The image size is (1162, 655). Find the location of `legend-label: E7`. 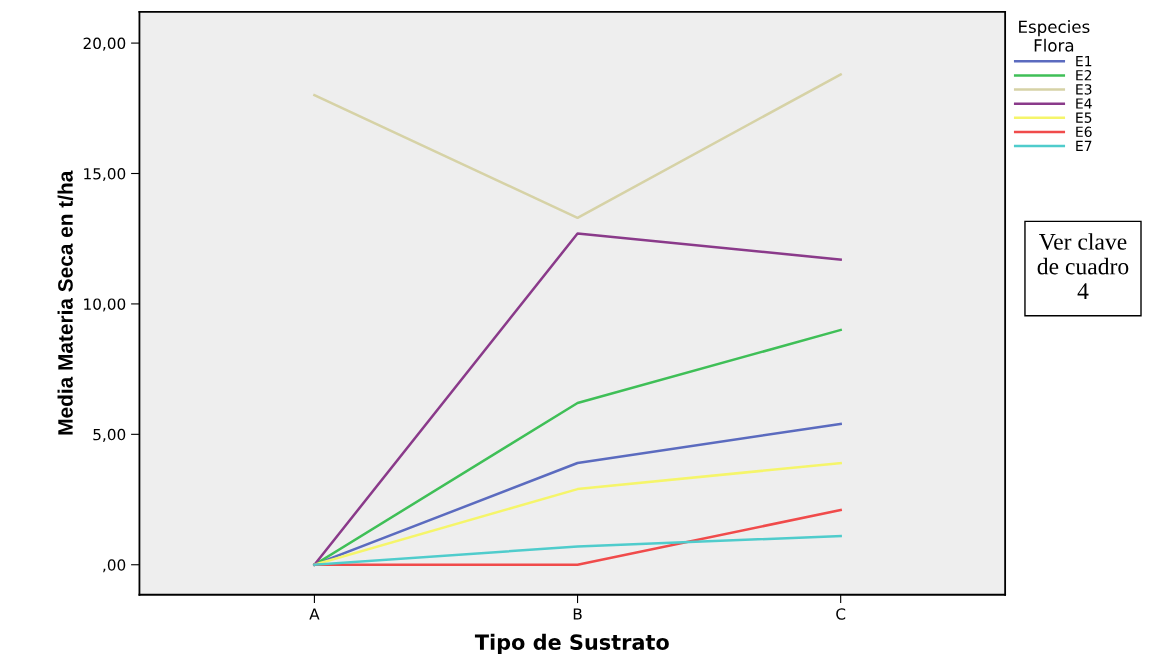

legend-label: E7 is located at coordinates (1084, 145).